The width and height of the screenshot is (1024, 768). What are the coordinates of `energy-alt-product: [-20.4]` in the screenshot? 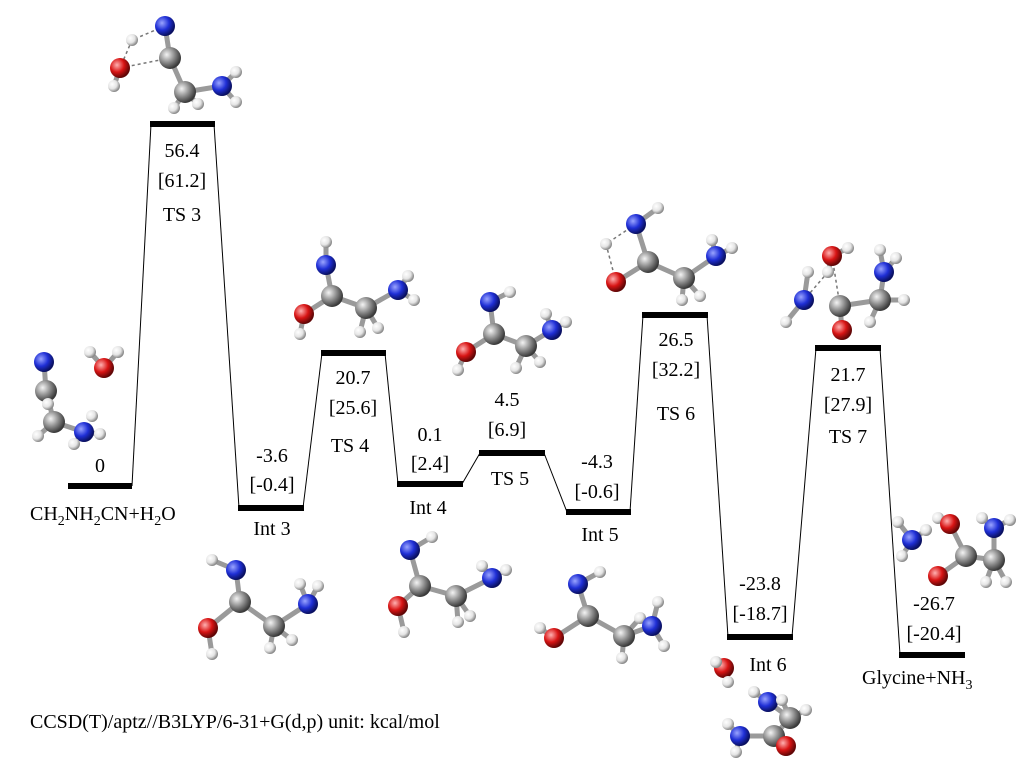 It's located at (934, 634).